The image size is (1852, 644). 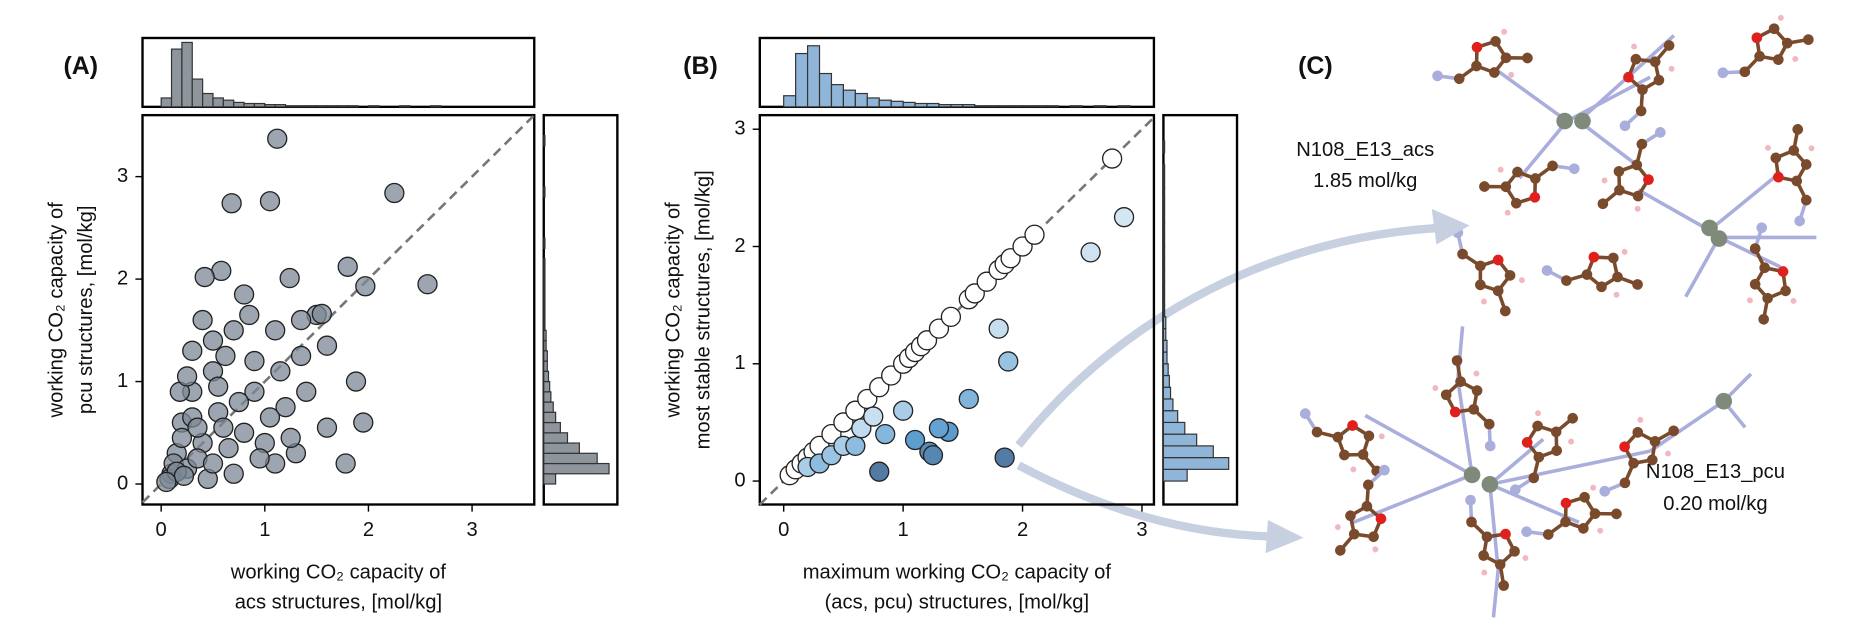 I want to click on molecule-acs, so click(x=1638, y=170).